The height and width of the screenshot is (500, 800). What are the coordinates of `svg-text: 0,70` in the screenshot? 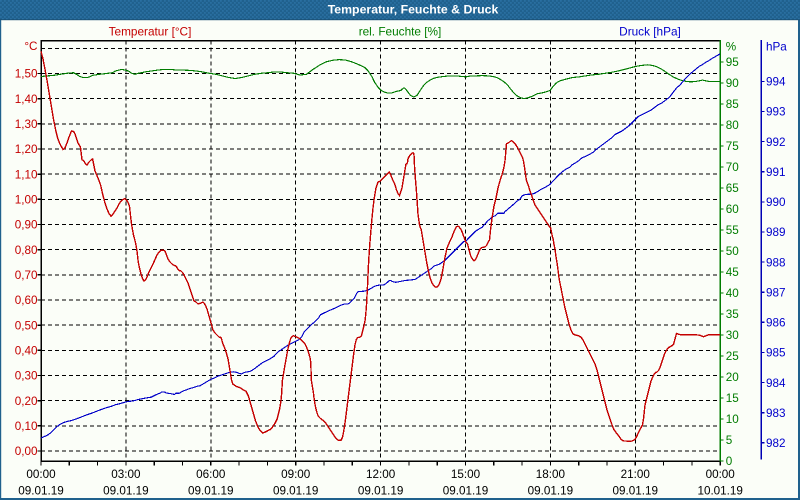 It's located at (26, 275).